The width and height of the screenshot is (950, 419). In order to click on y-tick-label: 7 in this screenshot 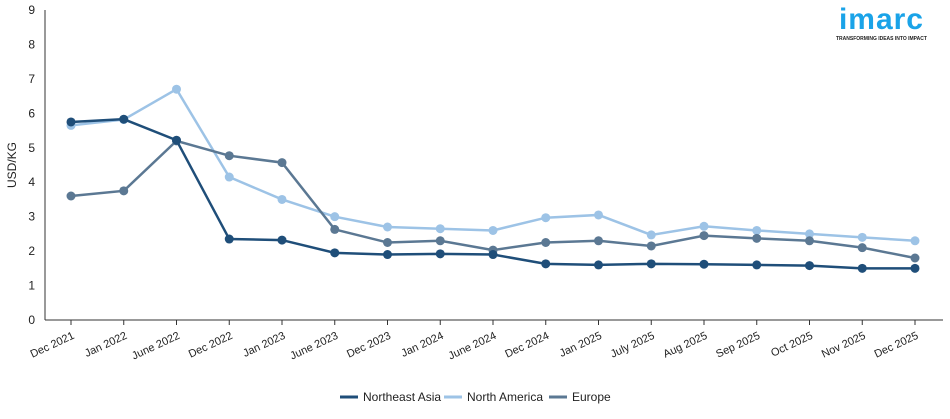, I will do `click(31, 79)`.